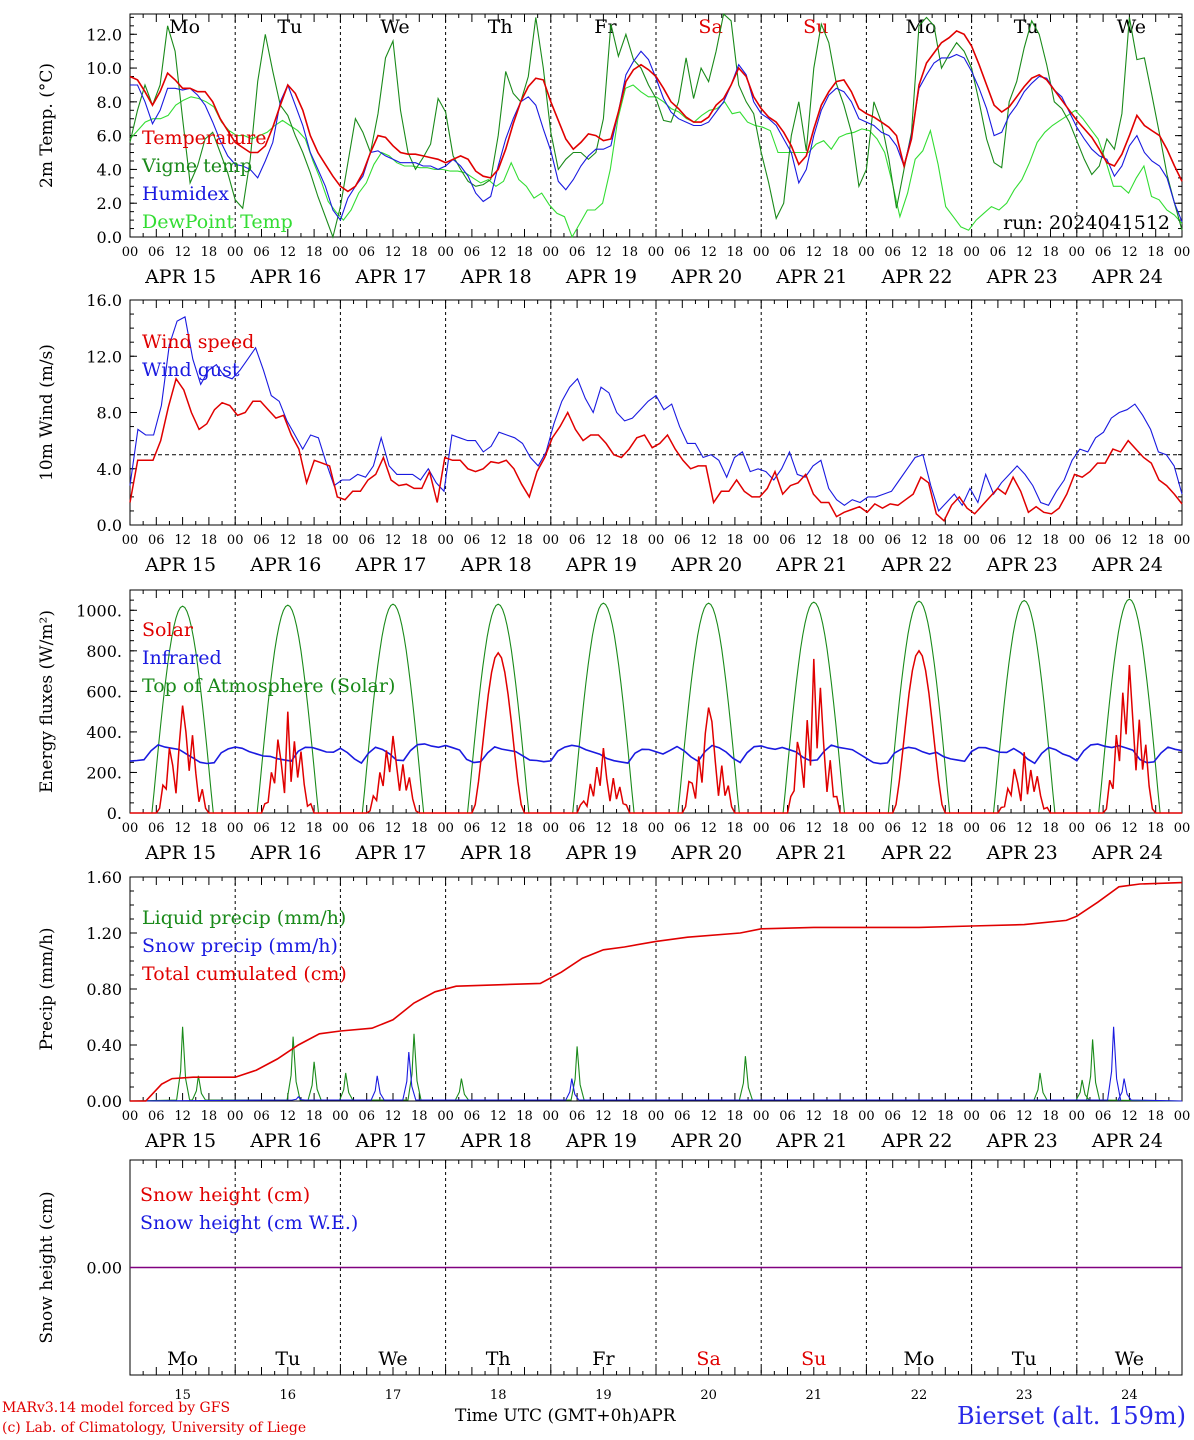 The width and height of the screenshot is (1194, 1440). Describe the element at coordinates (656, 125) in the screenshot. I see `temp-series-line` at that location.